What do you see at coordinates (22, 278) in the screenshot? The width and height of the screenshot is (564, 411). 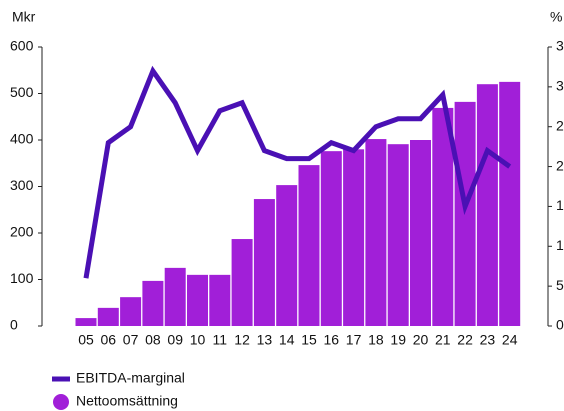 I see `y-tick-label: 100` at bounding box center [22, 278].